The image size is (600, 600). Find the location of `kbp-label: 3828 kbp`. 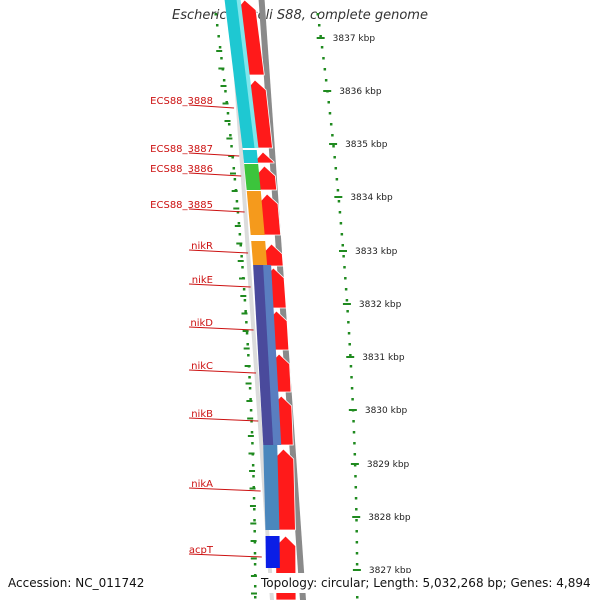

kbp-label: 3828 kbp is located at coordinates (389, 518).